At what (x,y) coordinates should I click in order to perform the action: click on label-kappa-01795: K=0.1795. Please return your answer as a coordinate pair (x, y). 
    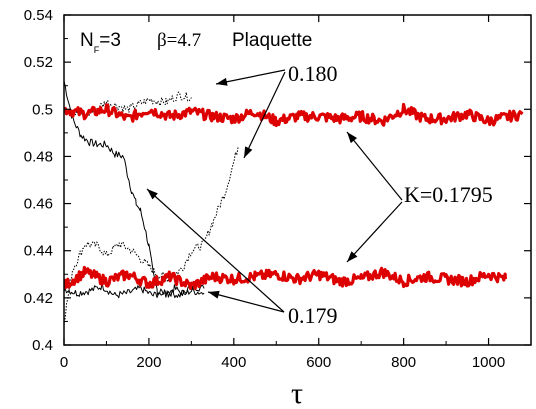
    Looking at the image, I should click on (448, 194).